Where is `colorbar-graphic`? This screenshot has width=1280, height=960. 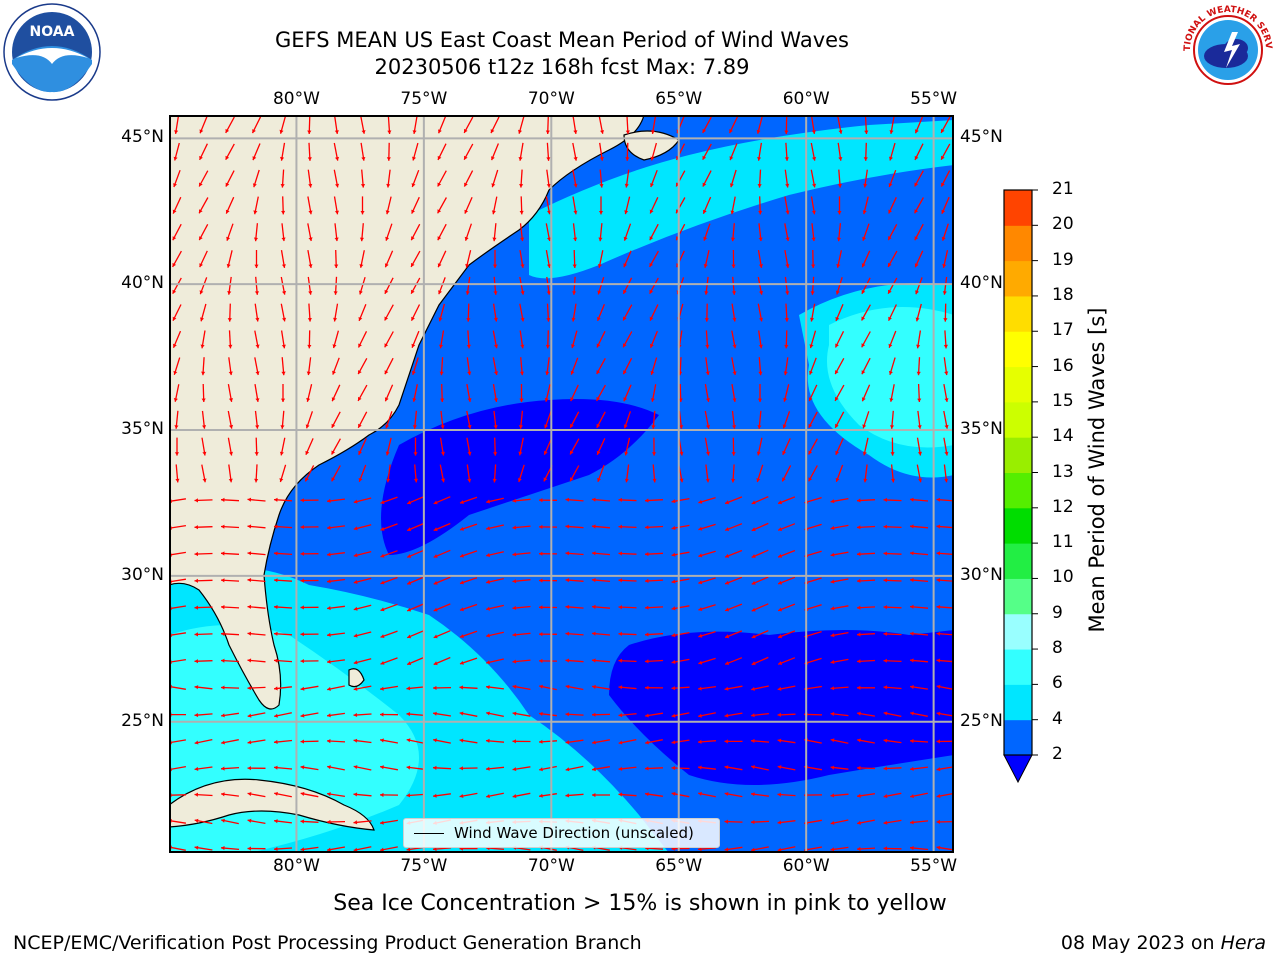 colorbar-graphic is located at coordinates (1020, 486).